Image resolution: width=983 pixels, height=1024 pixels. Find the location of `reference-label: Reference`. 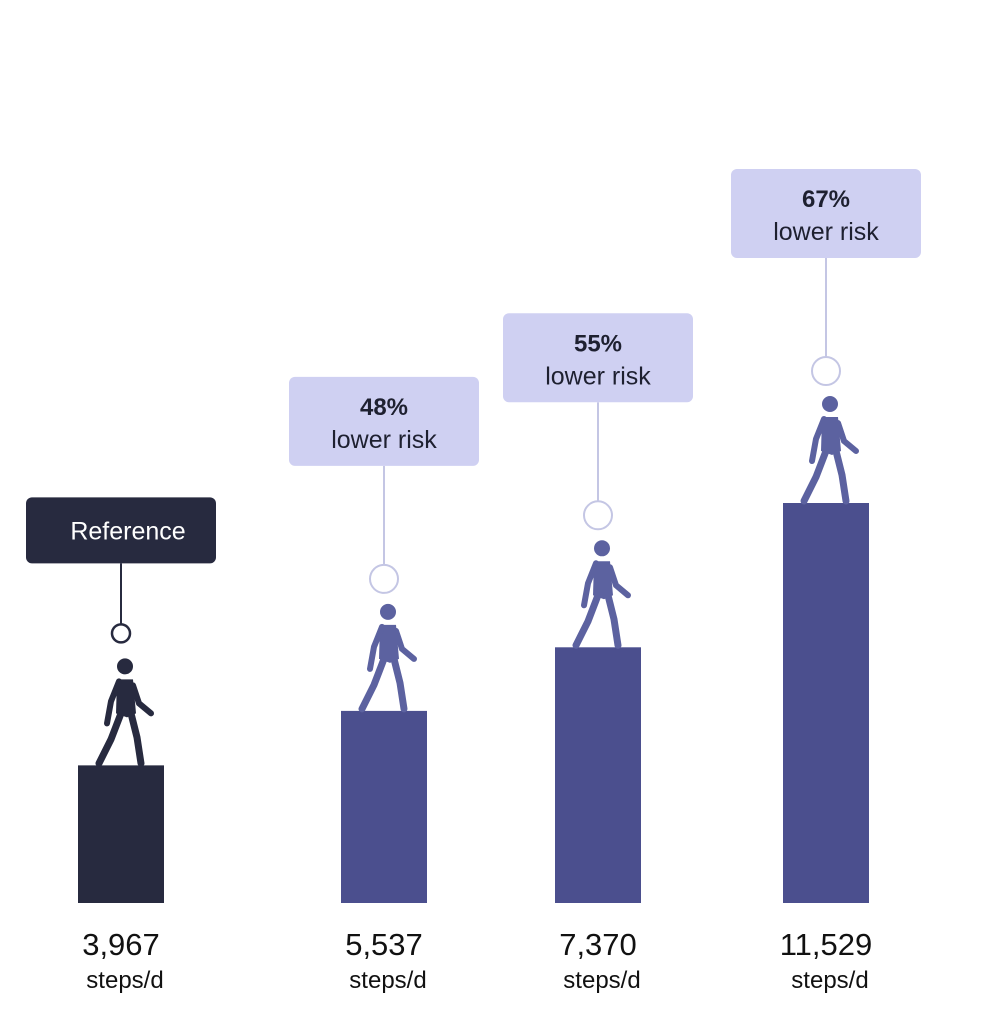

reference-label: Reference is located at coordinates (127, 531).